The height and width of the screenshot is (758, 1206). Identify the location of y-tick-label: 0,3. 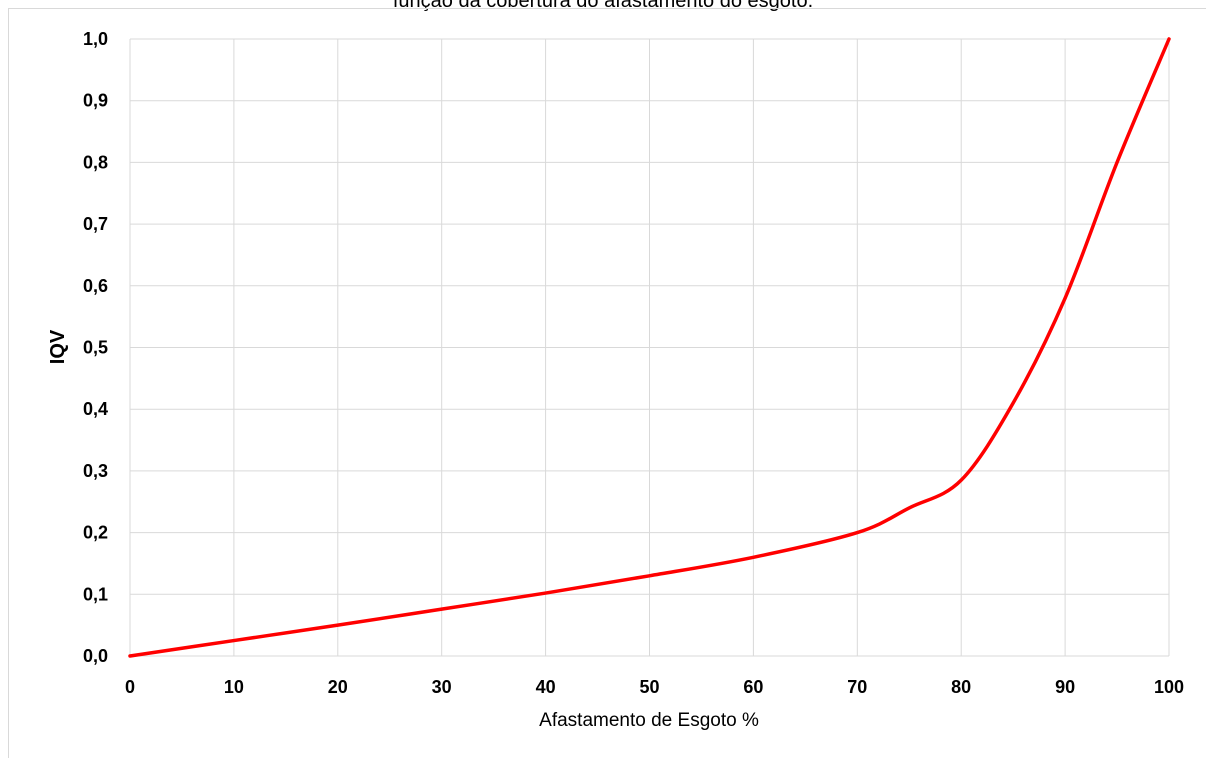
(95, 471).